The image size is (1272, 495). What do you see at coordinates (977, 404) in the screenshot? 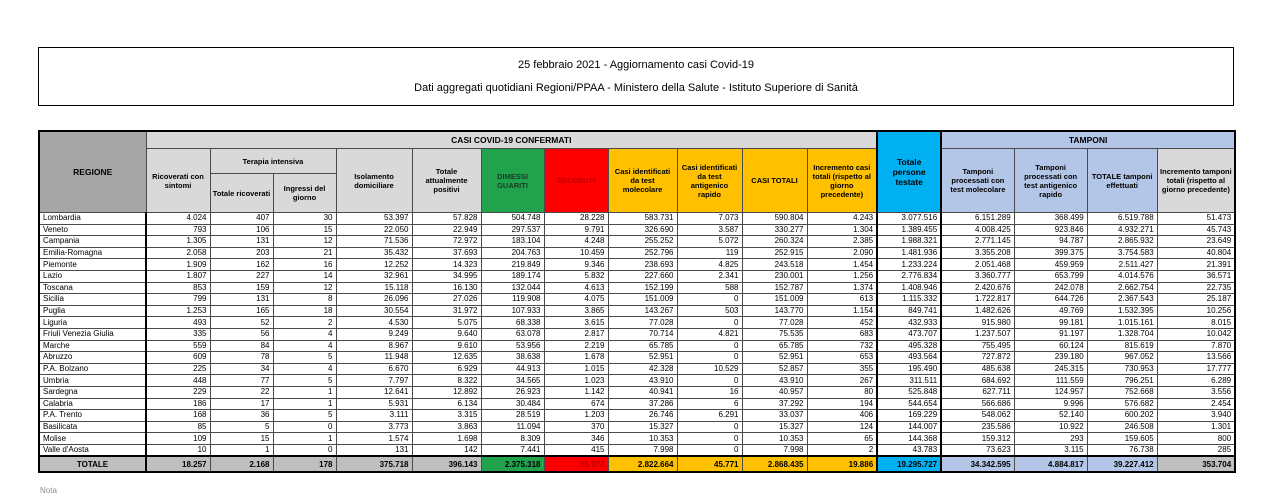
I see `value-cell: 566.686` at bounding box center [977, 404].